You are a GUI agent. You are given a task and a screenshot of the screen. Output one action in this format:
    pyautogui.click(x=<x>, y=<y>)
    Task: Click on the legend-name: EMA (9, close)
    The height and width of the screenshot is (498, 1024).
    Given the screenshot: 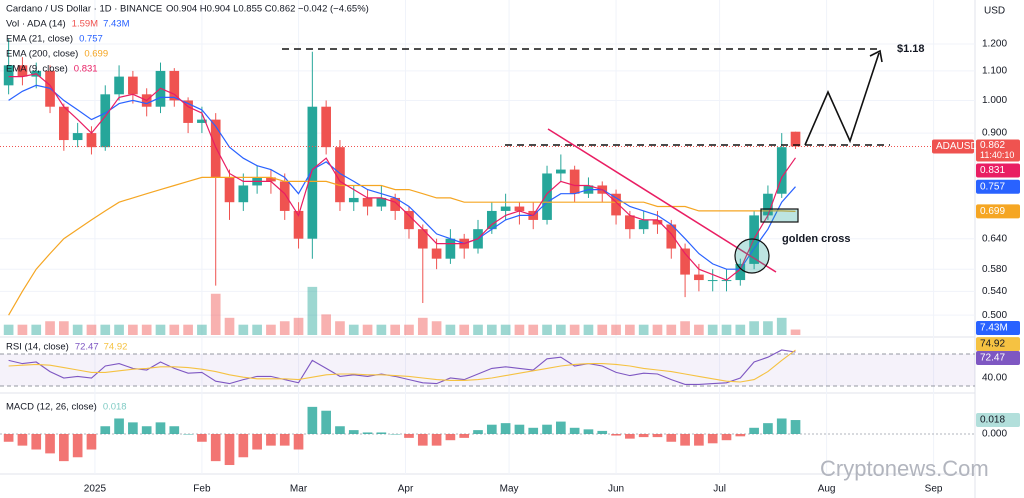 What is the action you would take?
    pyautogui.click(x=37, y=69)
    